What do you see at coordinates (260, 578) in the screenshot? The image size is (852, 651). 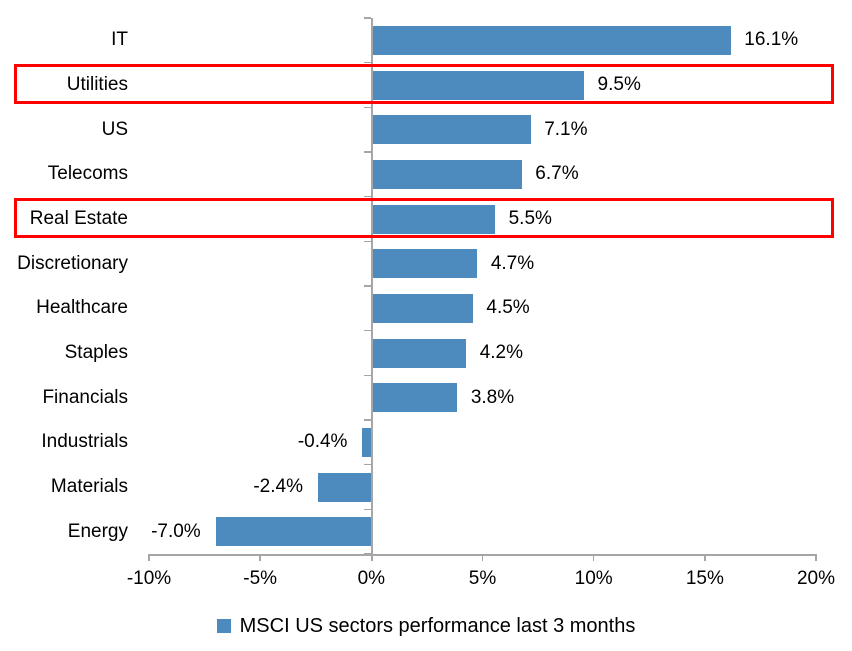 I see `x-axis-tick-label: -5%` at bounding box center [260, 578].